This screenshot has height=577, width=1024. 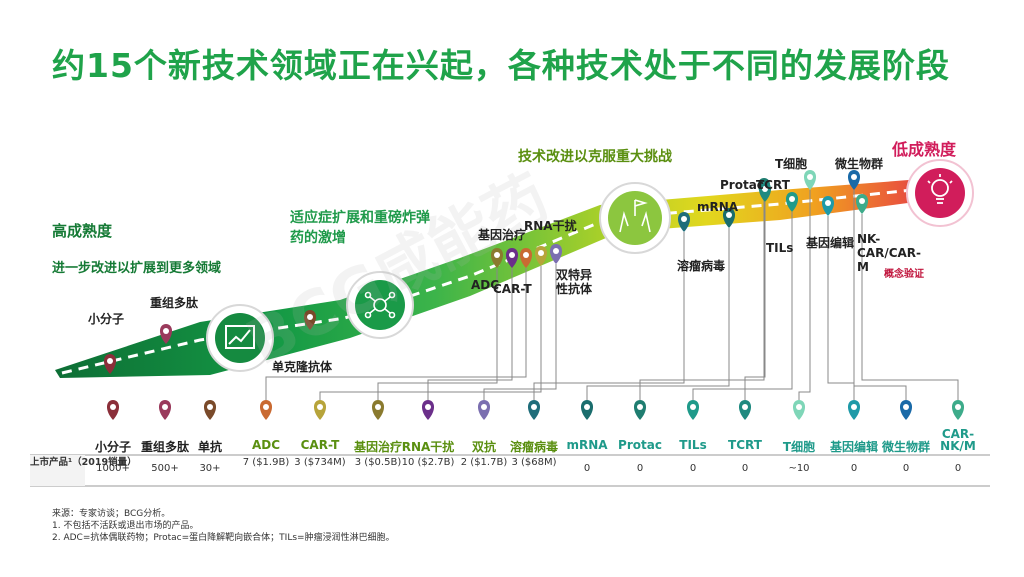 I want to click on value-cell-10: 0, so click(x=640, y=468).